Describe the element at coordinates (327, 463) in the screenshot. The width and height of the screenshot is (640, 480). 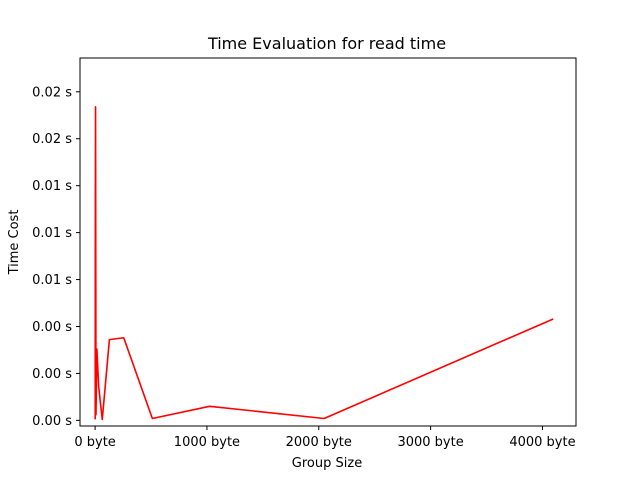
I see `x-axis-label: Group Size` at that location.